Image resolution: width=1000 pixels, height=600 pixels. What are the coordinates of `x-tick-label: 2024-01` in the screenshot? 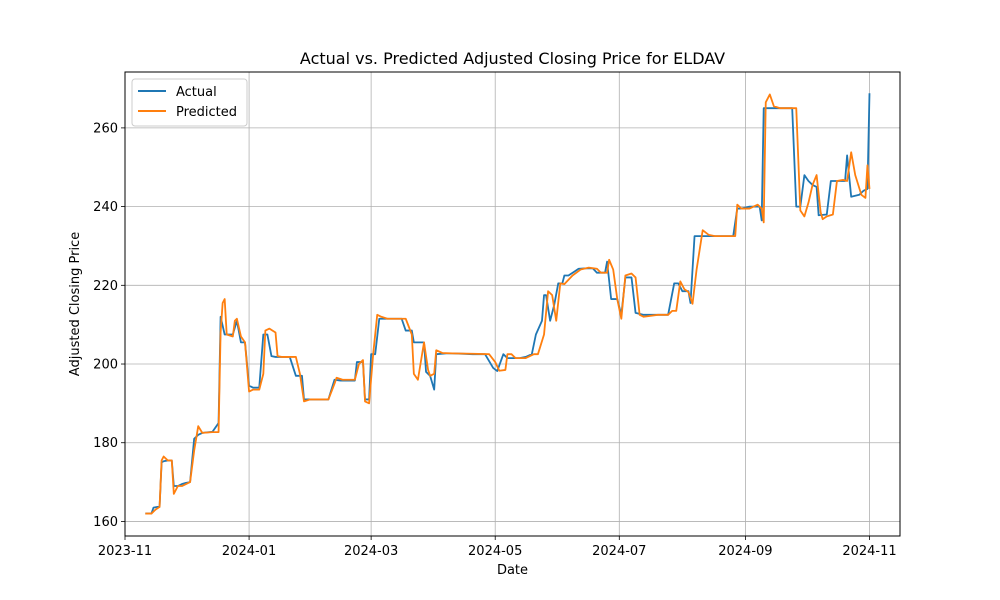 It's located at (249, 551).